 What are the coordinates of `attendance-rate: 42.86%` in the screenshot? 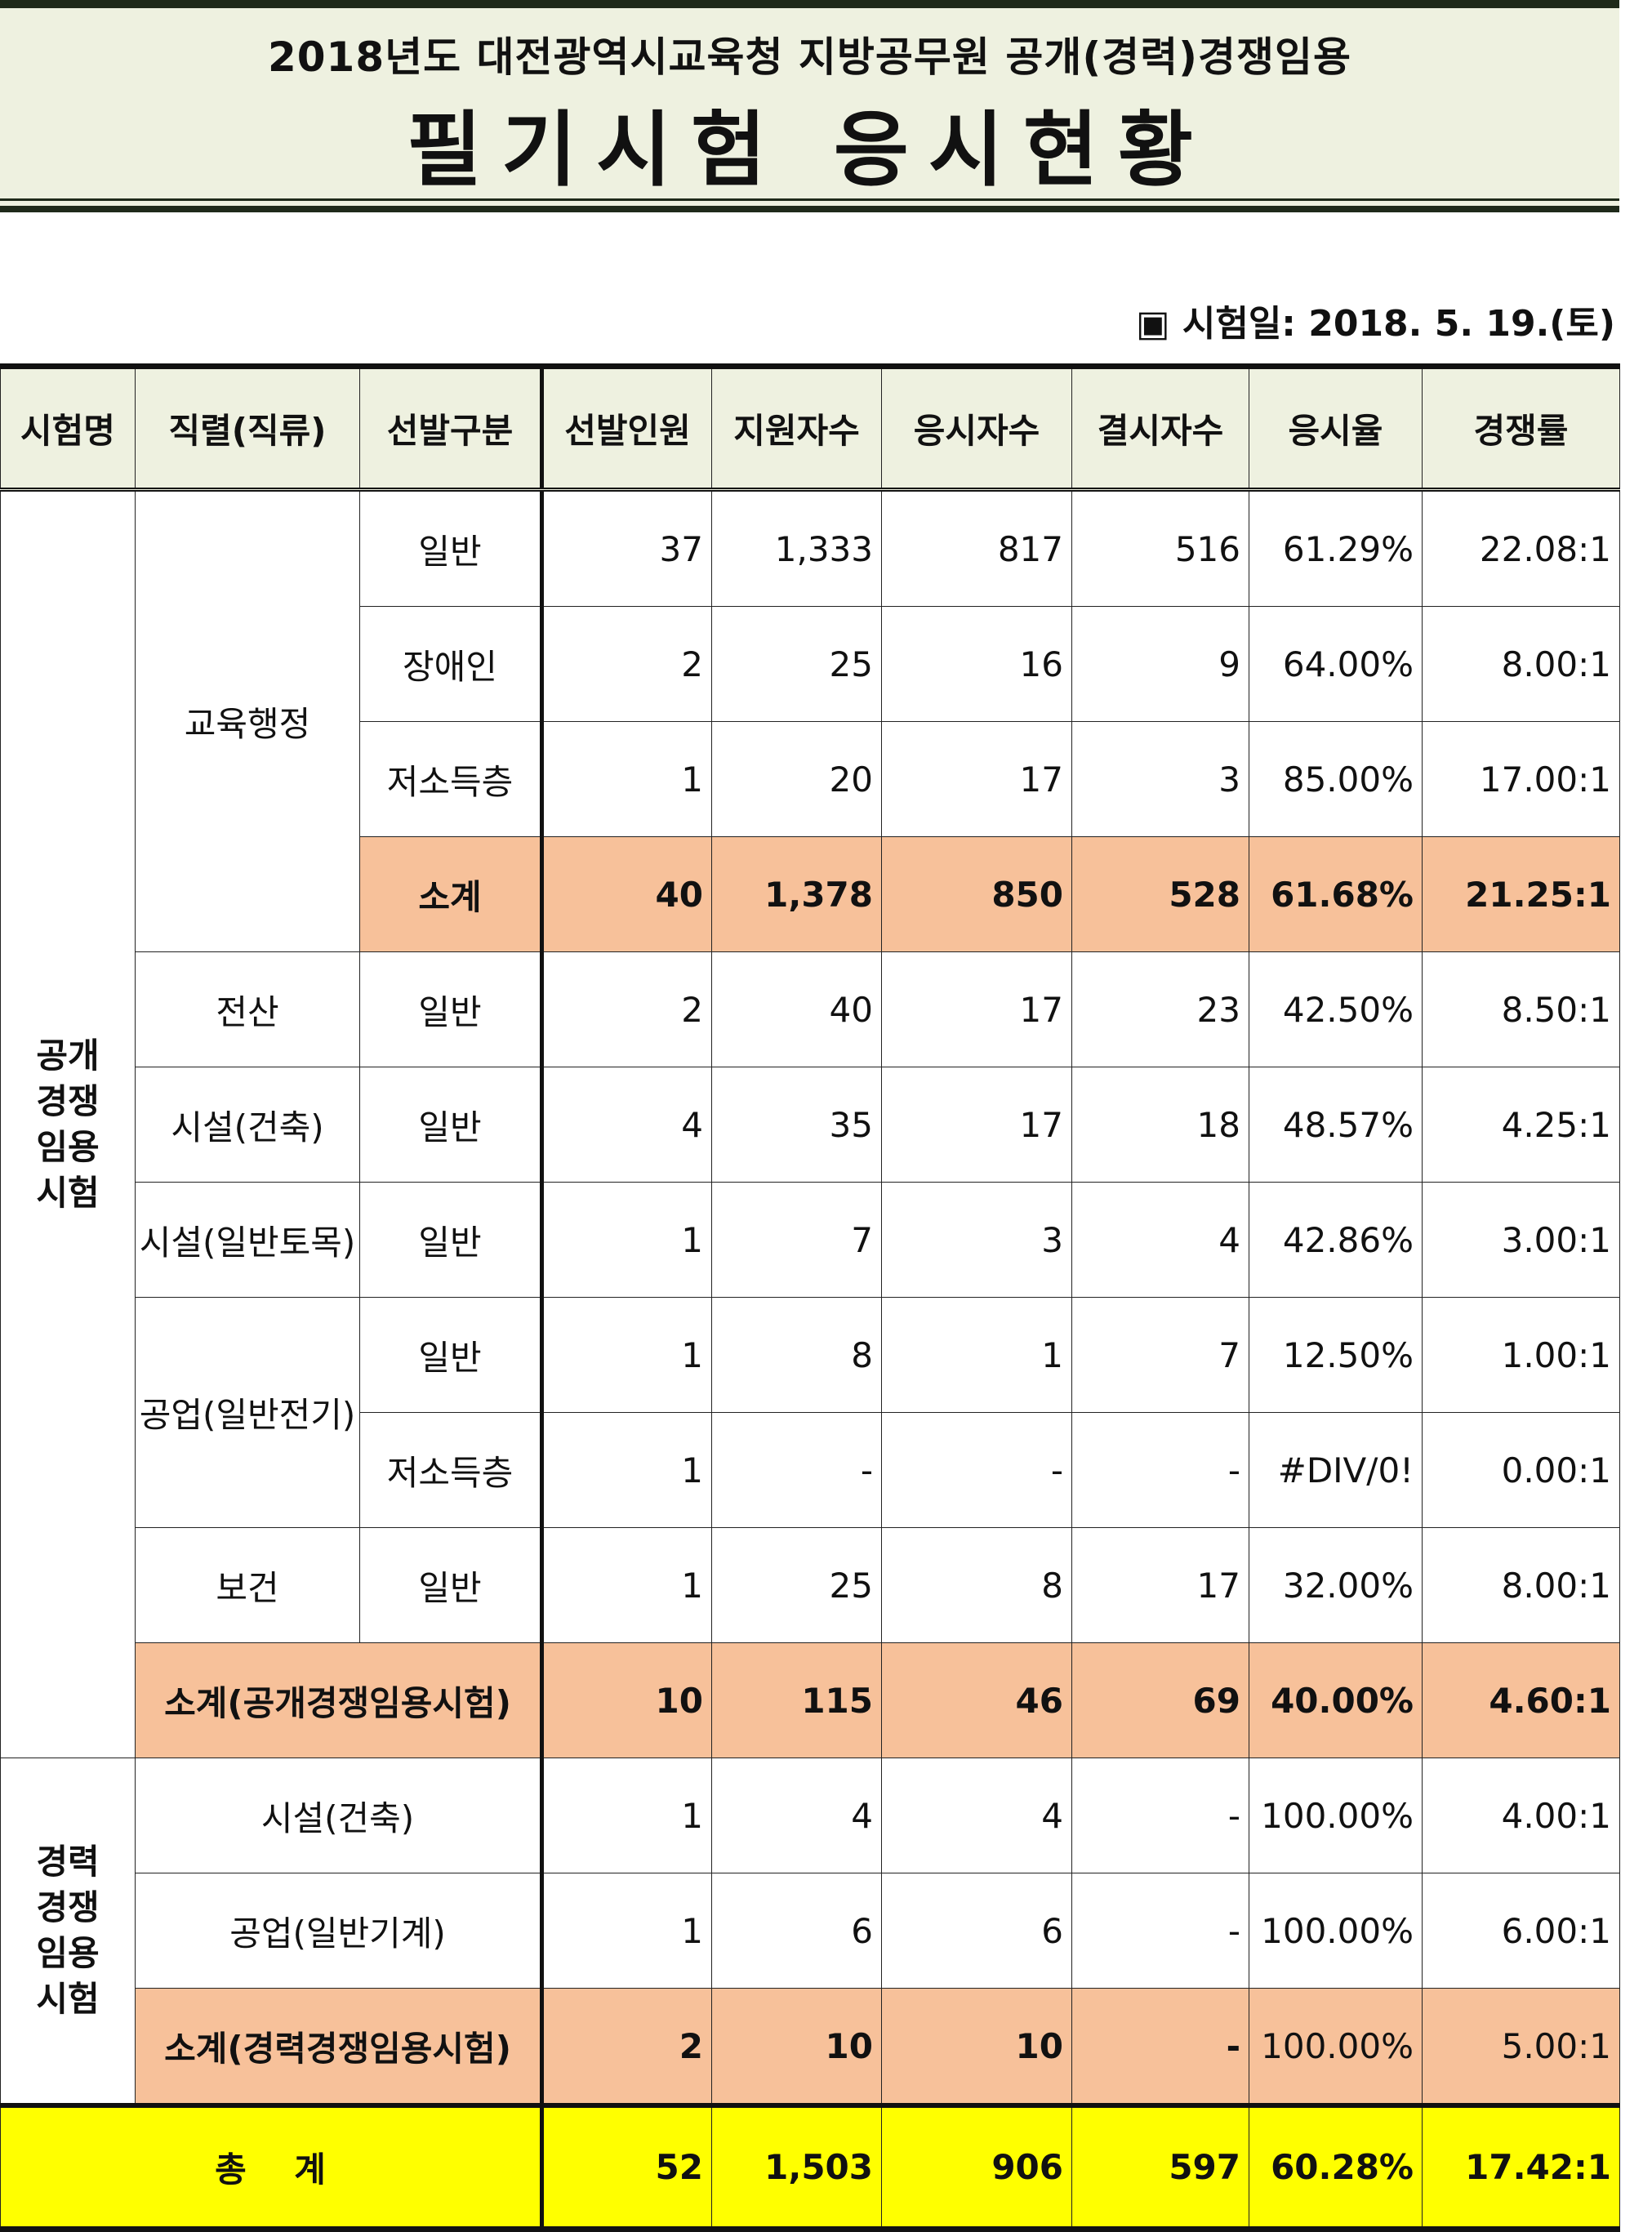 It's located at (1336, 1240).